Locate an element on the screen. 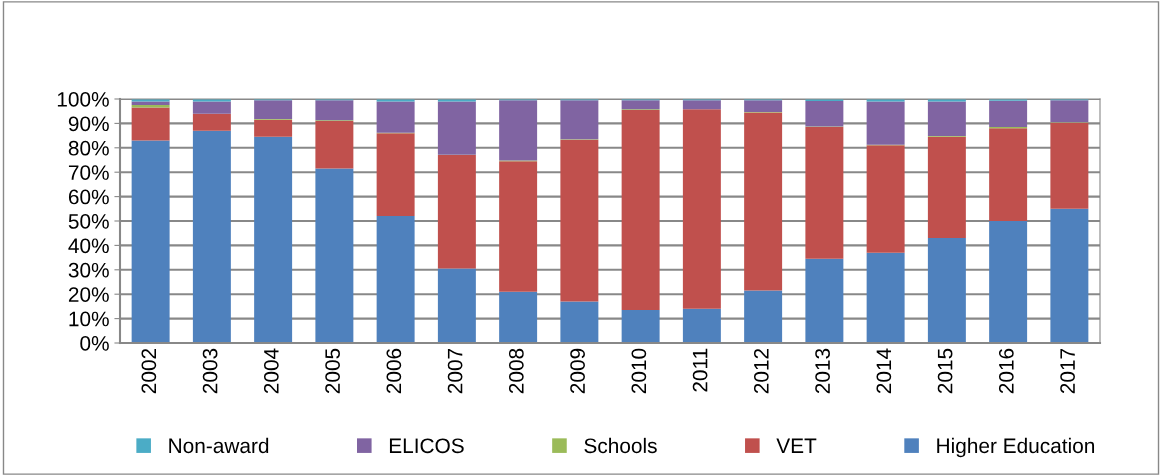 This screenshot has width=1162, height=476. legend-label: Non-award is located at coordinates (219, 445).